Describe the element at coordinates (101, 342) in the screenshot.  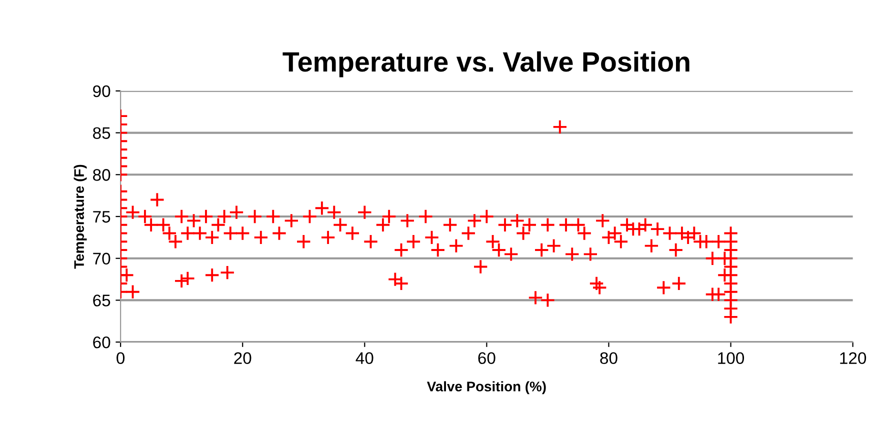
I see `y-tick-label: 60` at that location.